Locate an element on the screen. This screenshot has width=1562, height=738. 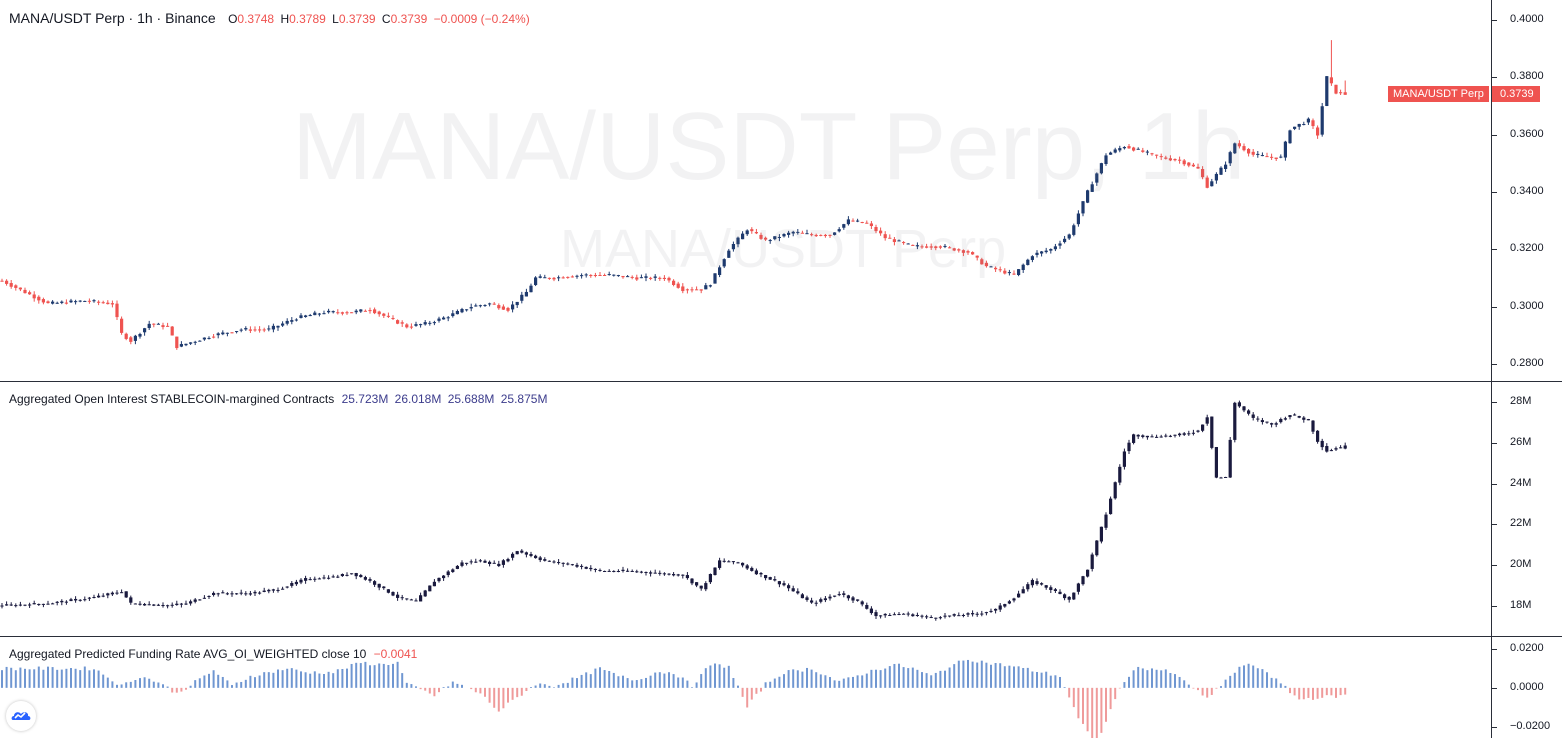
oi-axis: 28M 26M 24M 22M 20M 18M is located at coordinates (1527, 509).